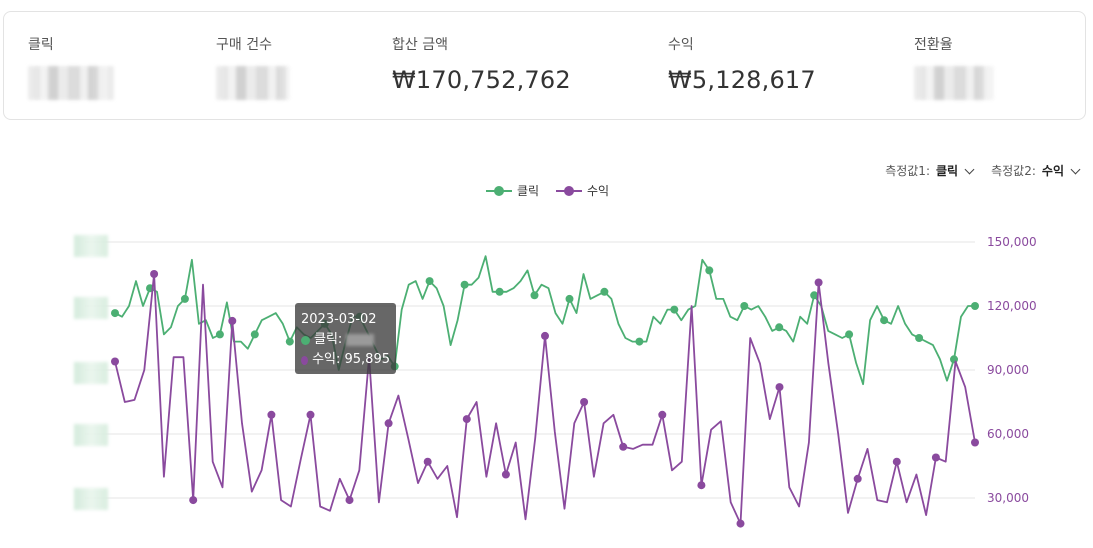 Image resolution: width=1093 pixels, height=548 pixels. What do you see at coordinates (244, 45) in the screenshot?
I see `metric-label: 구매 건수` at bounding box center [244, 45].